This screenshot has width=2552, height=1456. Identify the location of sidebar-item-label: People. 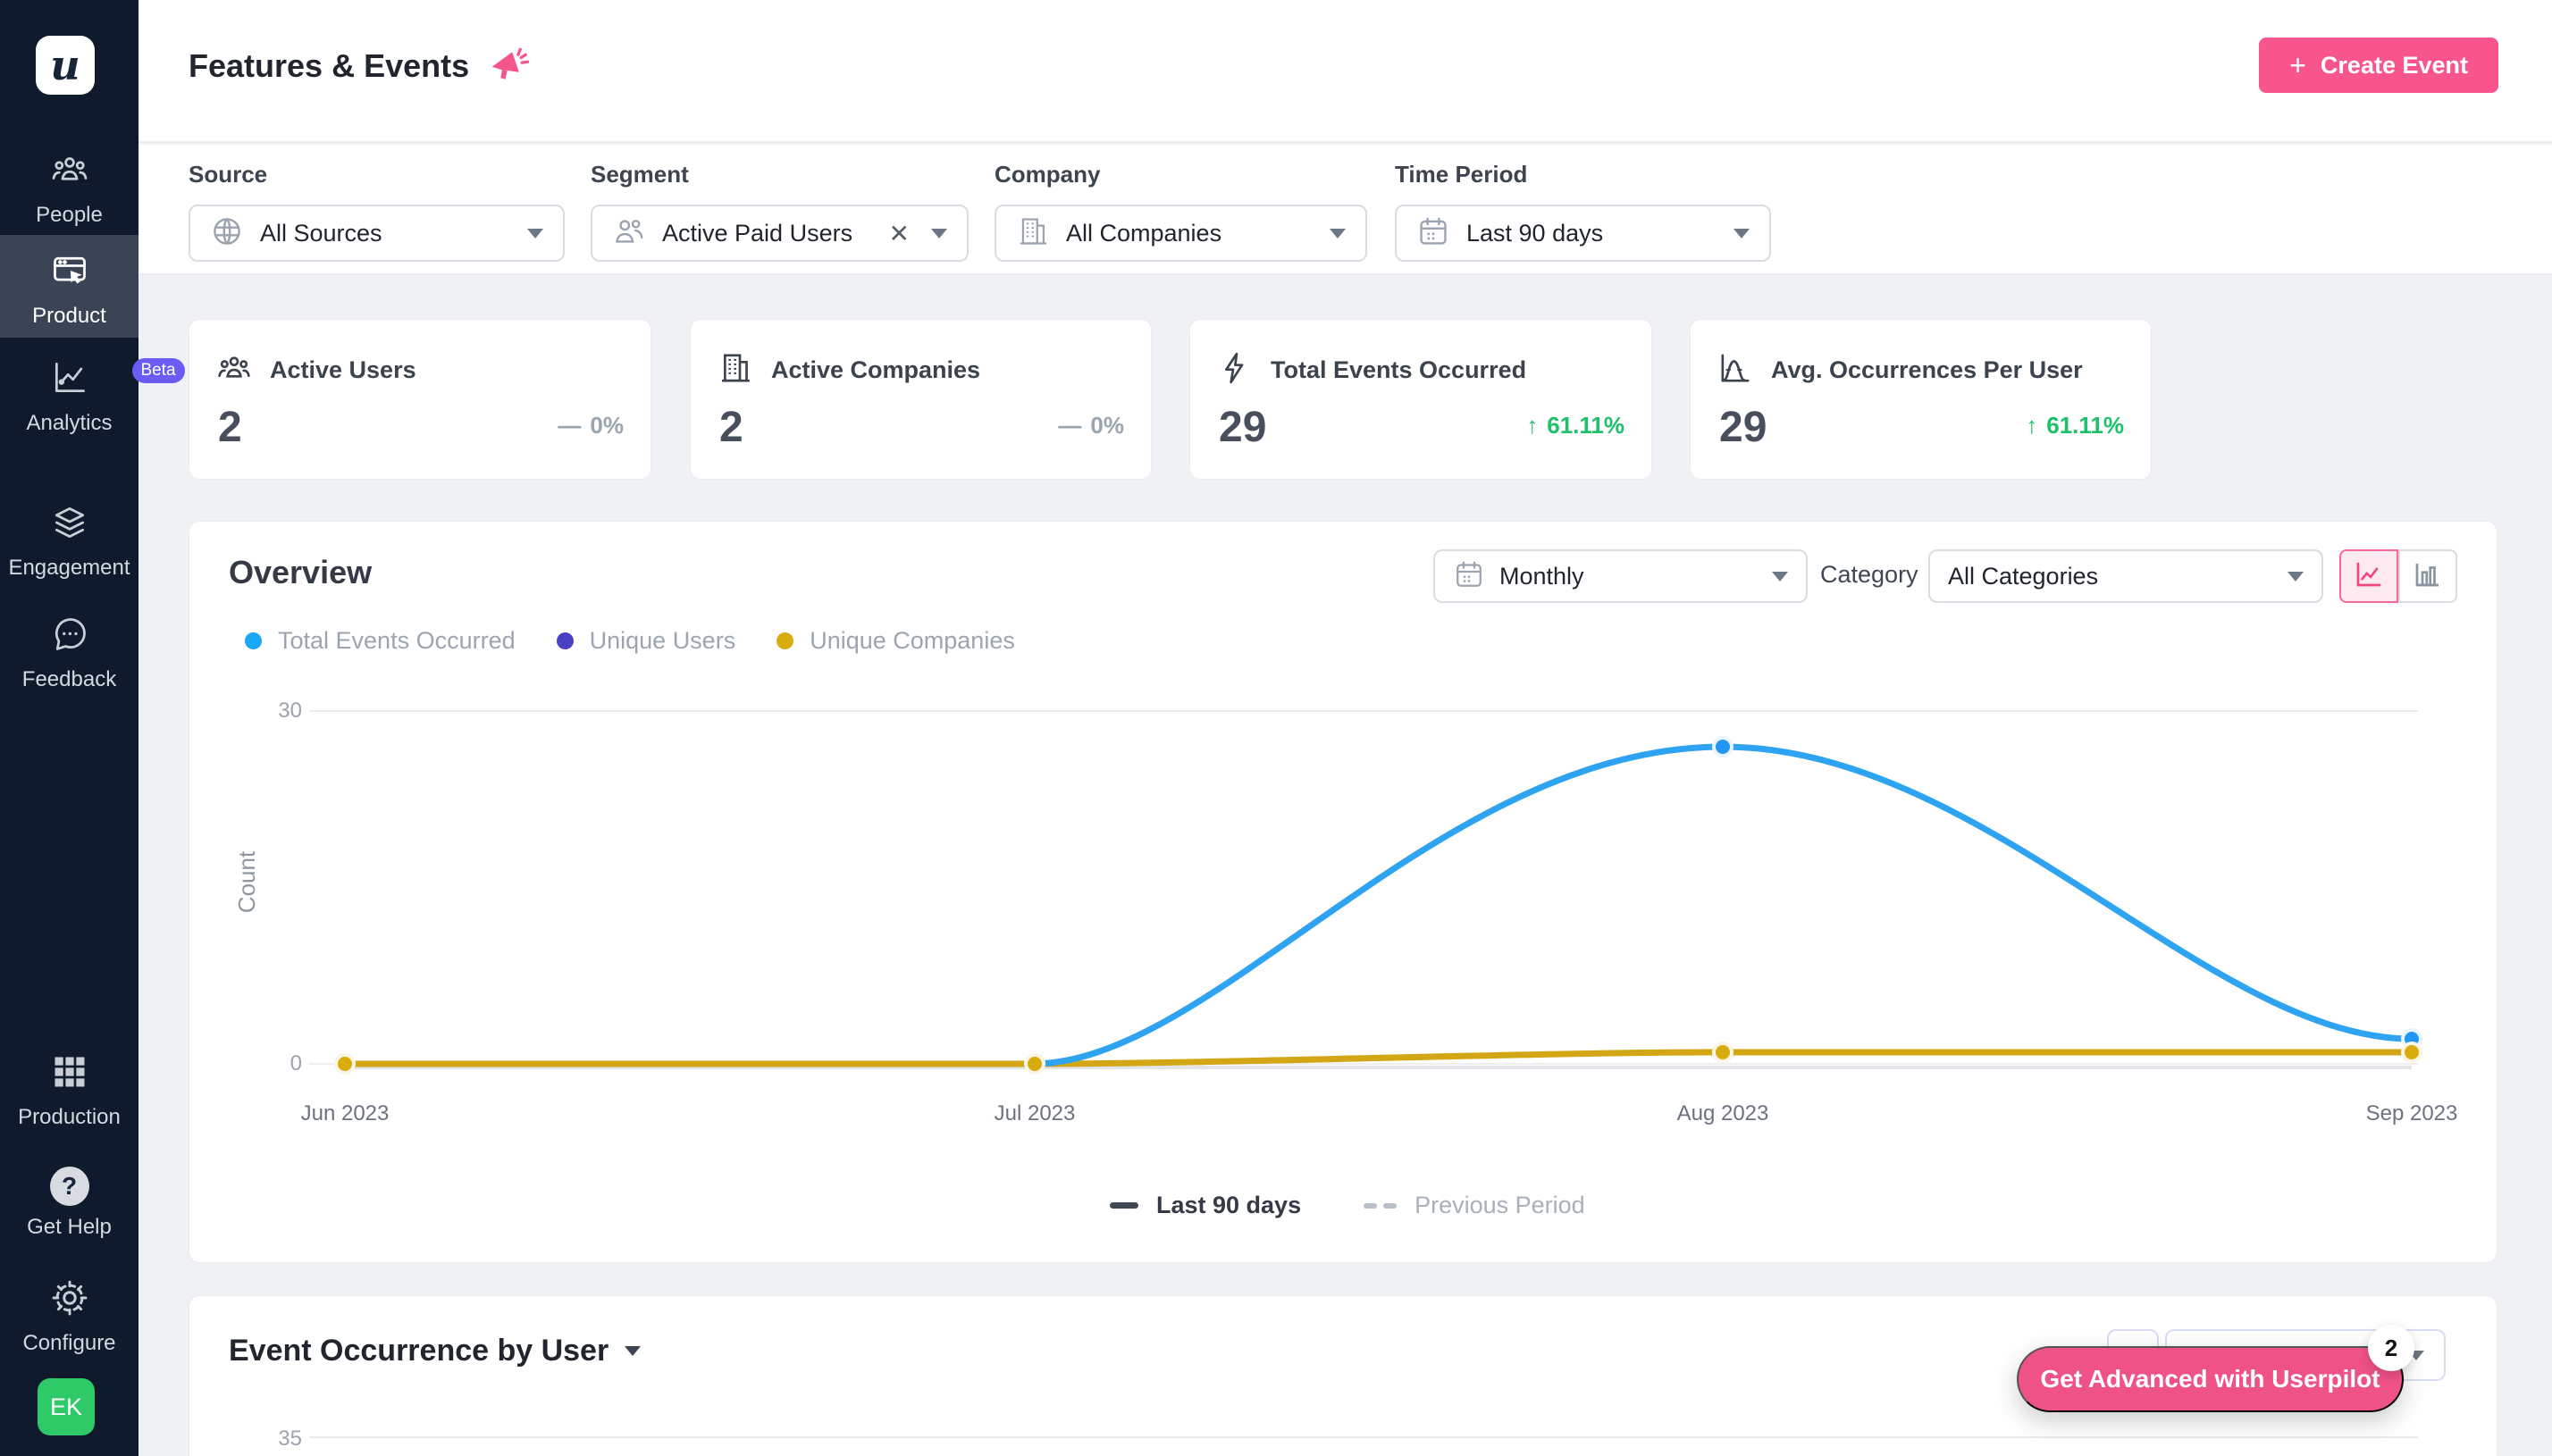
(69, 215).